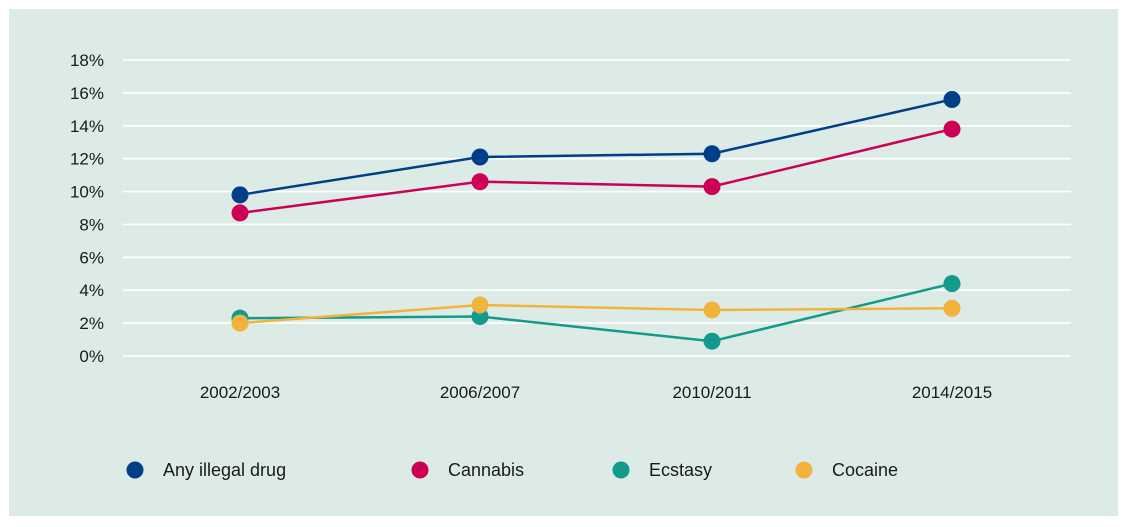 The width and height of the screenshot is (1128, 527). Describe the element at coordinates (711, 392) in the screenshot. I see `x-tick-label: 2010/2011` at that location.